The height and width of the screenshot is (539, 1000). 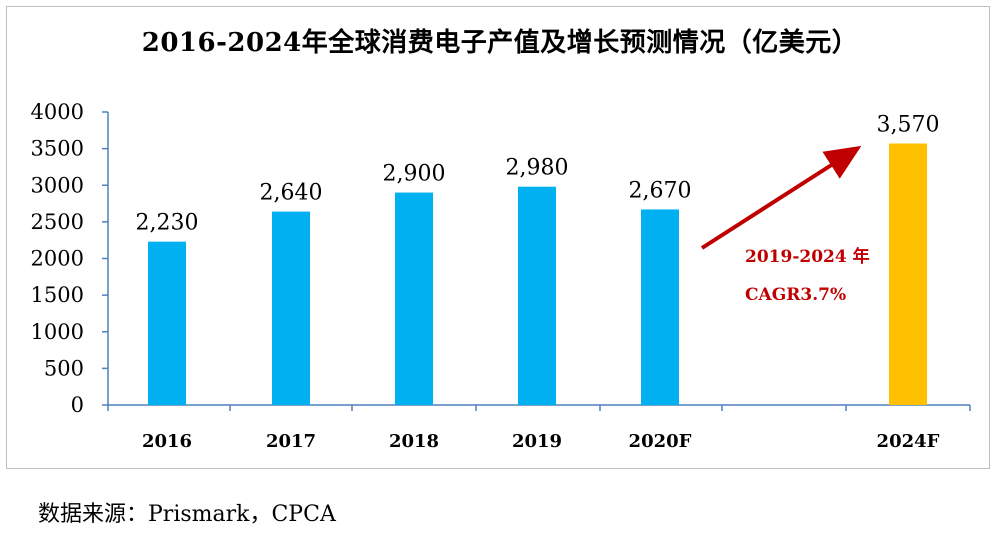 What do you see at coordinates (57, 295) in the screenshot?
I see `y-tick-label: 1500` at bounding box center [57, 295].